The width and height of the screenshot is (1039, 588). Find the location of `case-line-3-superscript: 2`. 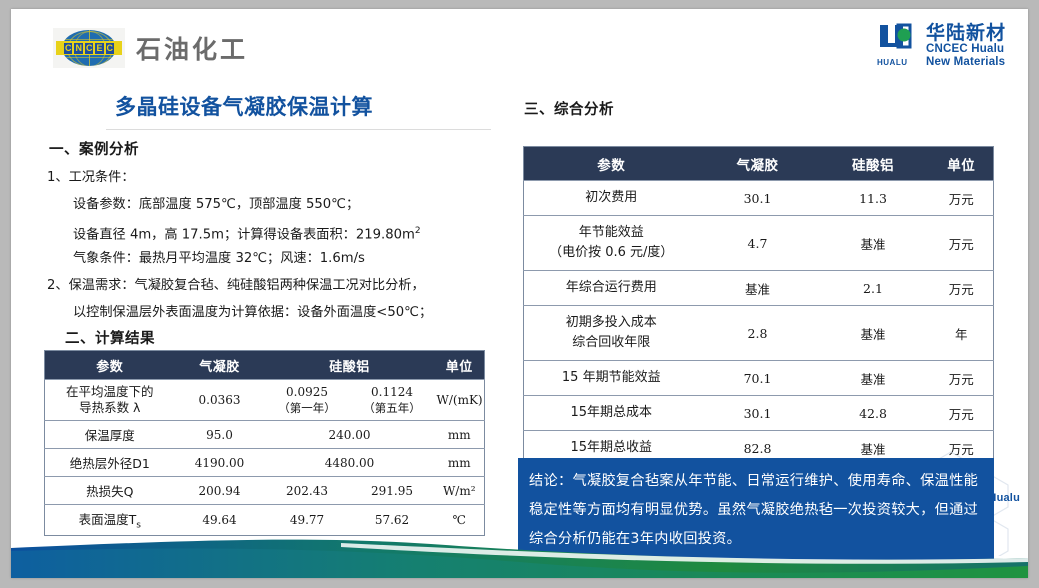

case-line-3-superscript: 2 is located at coordinates (417, 231).